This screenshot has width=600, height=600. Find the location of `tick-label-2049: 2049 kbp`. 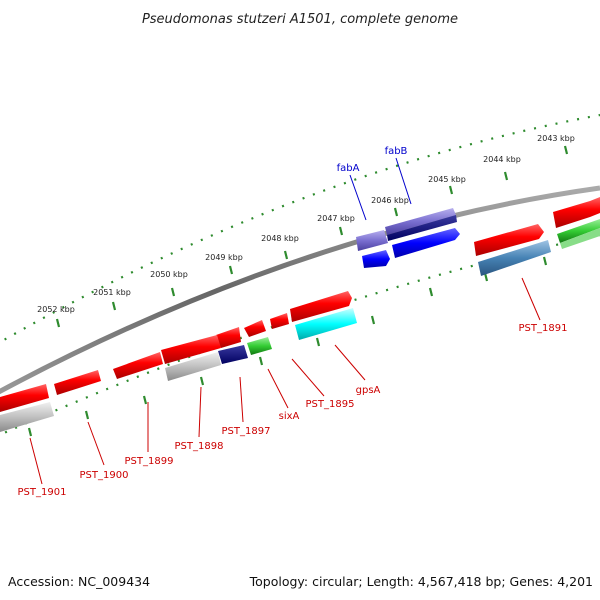

tick-label-2049: 2049 kbp is located at coordinates (224, 257).